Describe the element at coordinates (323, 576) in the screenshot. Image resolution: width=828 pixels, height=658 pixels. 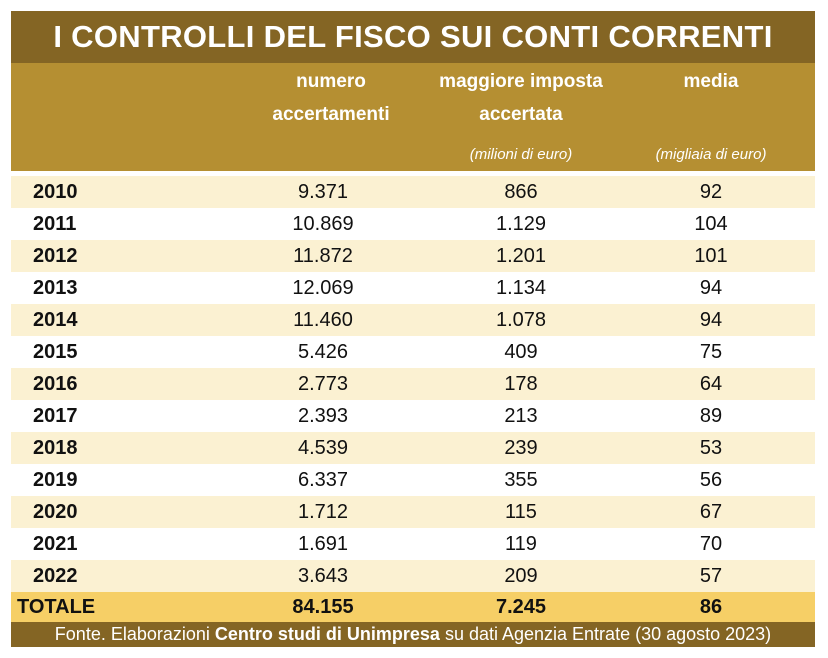
I see `row-numero: 3.643` at that location.